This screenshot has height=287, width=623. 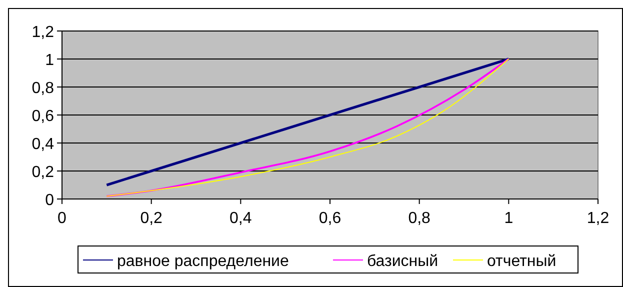 I want to click on y-tick-label: 1,2, so click(x=43, y=32).